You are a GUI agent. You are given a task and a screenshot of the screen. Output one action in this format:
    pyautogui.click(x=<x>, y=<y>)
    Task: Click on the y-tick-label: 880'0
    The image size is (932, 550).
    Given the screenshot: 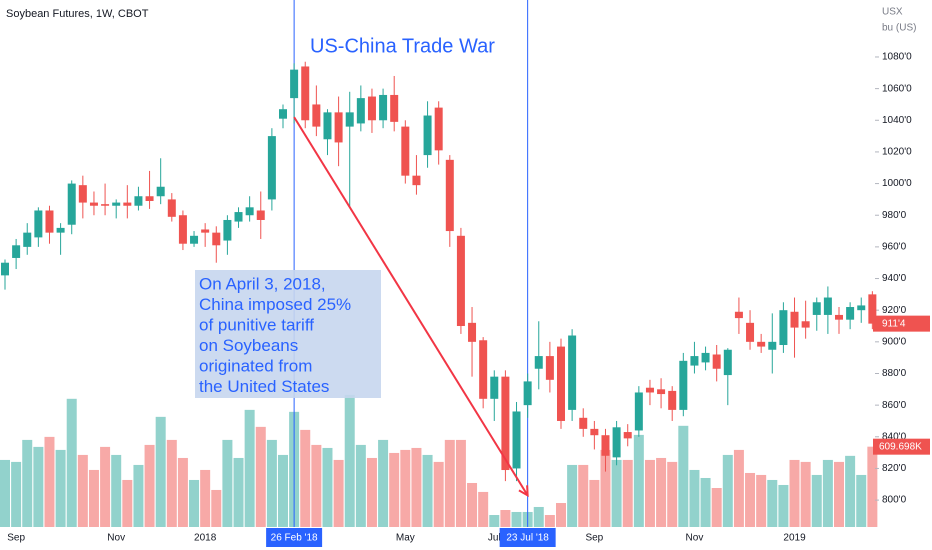 What is the action you would take?
    pyautogui.click(x=894, y=373)
    